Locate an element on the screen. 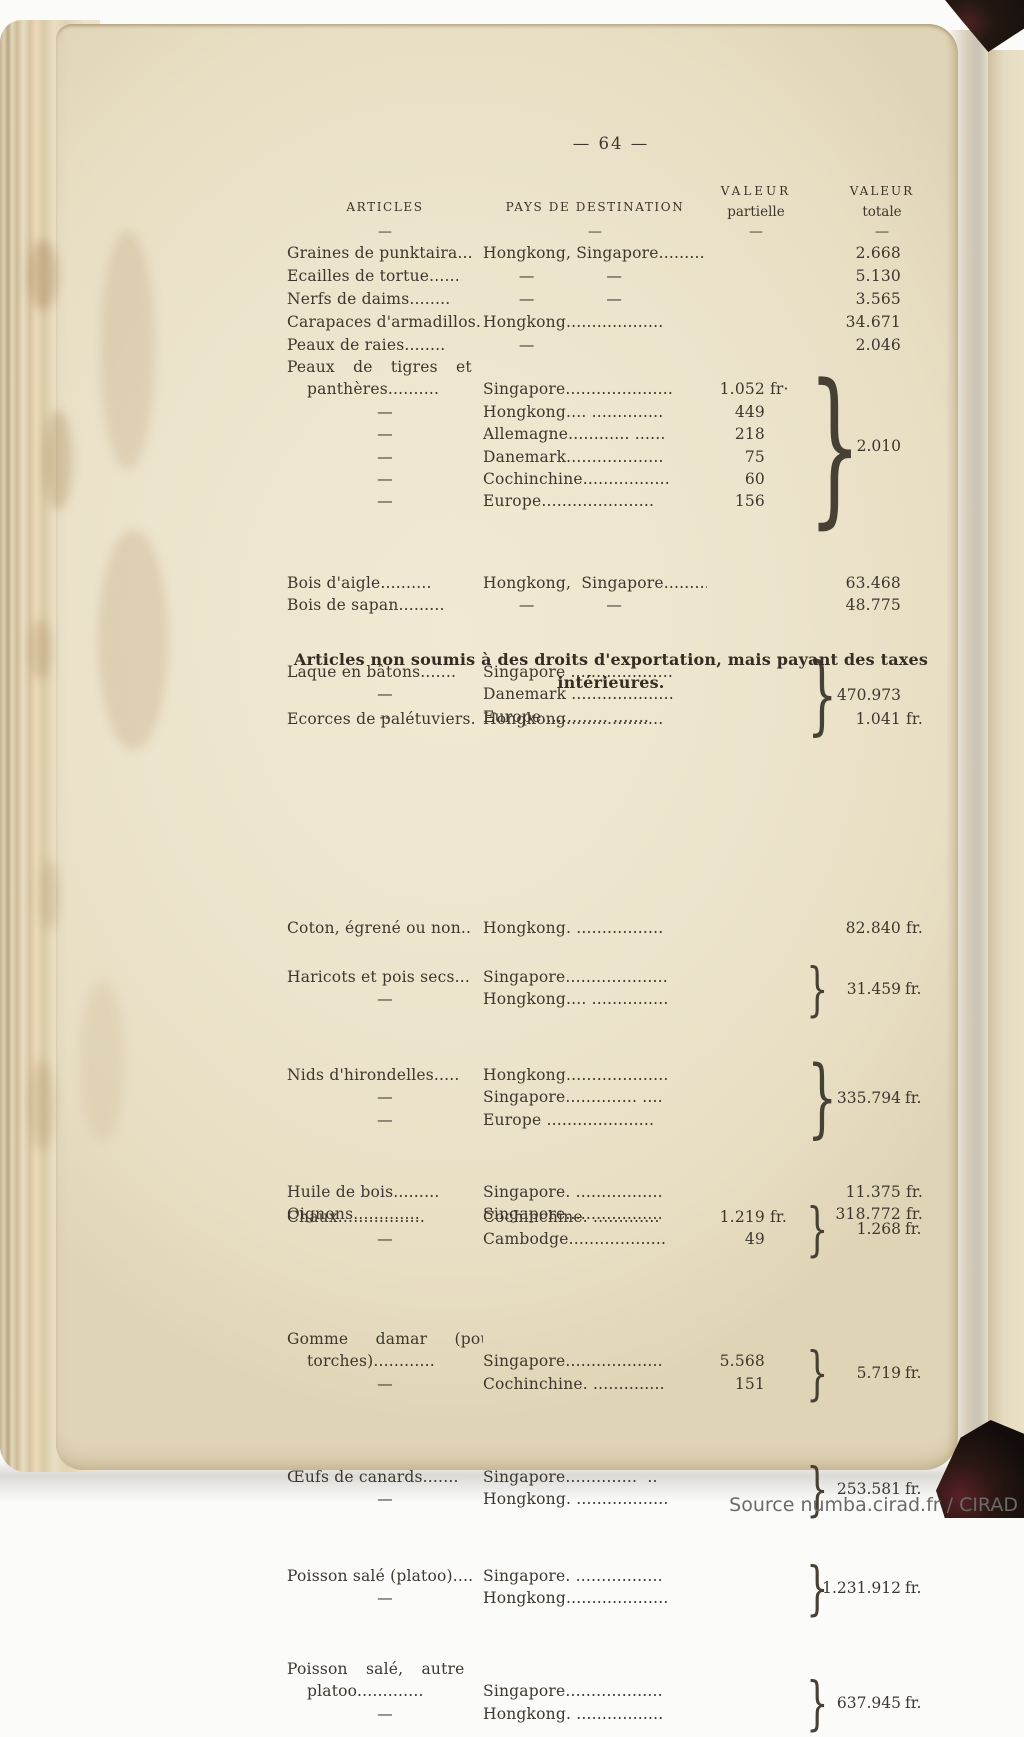  group-total: 1.231.912 is located at coordinates (861, 1588).